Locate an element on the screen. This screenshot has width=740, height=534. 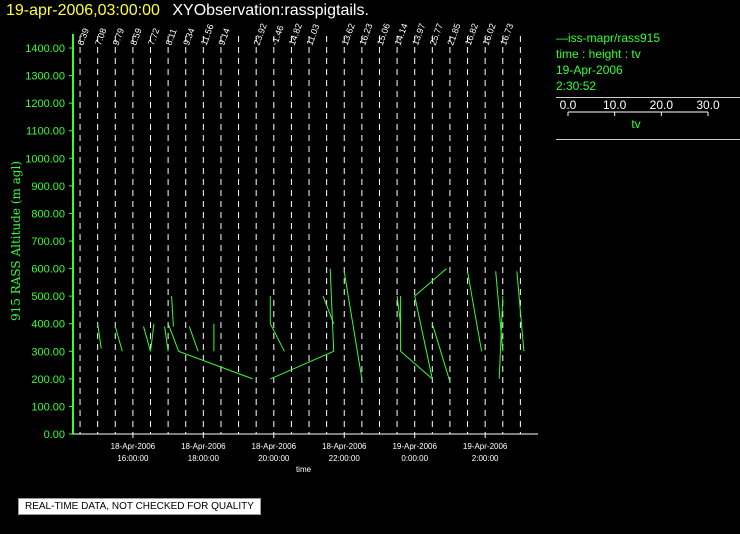
y-tick-label: 100.00 is located at coordinates (48, 407).